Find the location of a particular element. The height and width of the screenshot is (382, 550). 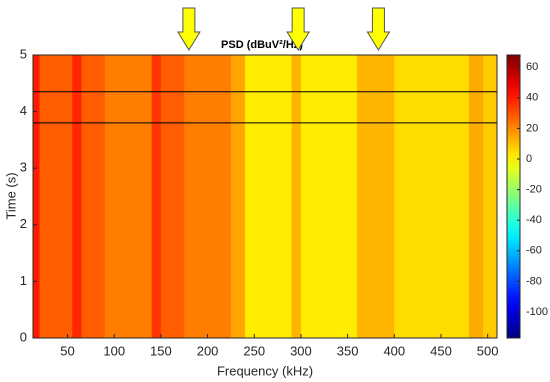

colorbar-tick-label: 0 is located at coordinates (529, 159).